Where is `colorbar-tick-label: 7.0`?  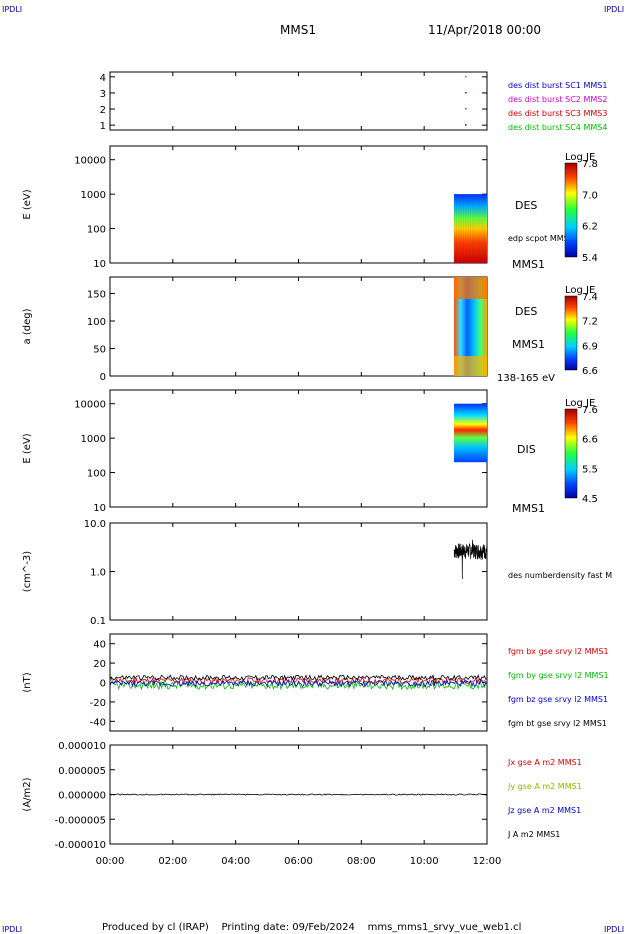
colorbar-tick-label: 7.0 is located at coordinates (590, 195).